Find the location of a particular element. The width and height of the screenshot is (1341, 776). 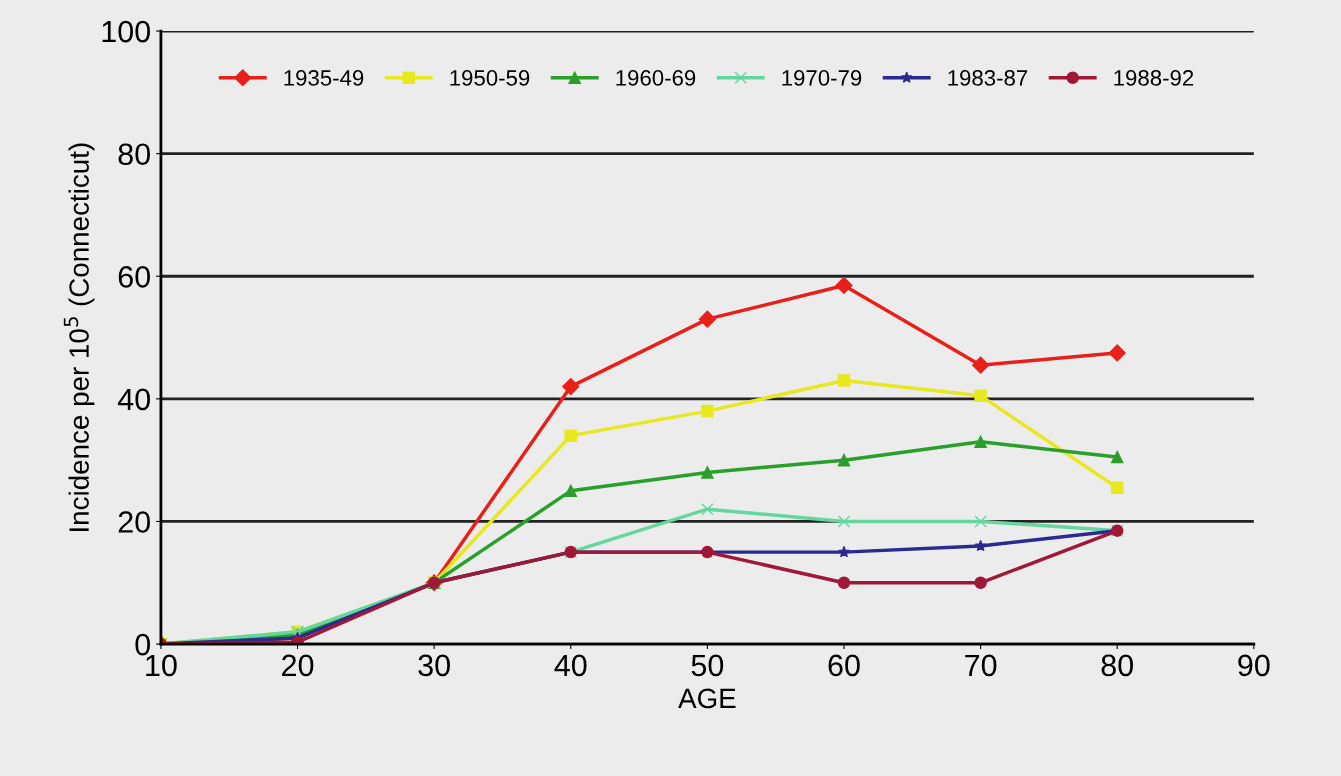

x-tick-label: 70 is located at coordinates (981, 665).